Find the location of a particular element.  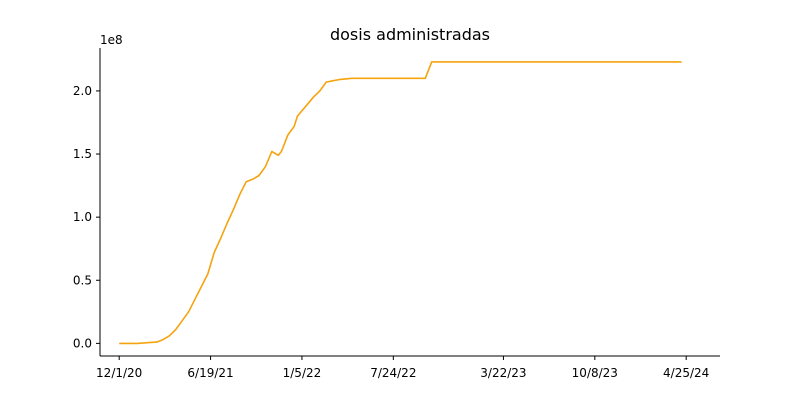

y-tick-label: 0.0 is located at coordinates (82, 343).